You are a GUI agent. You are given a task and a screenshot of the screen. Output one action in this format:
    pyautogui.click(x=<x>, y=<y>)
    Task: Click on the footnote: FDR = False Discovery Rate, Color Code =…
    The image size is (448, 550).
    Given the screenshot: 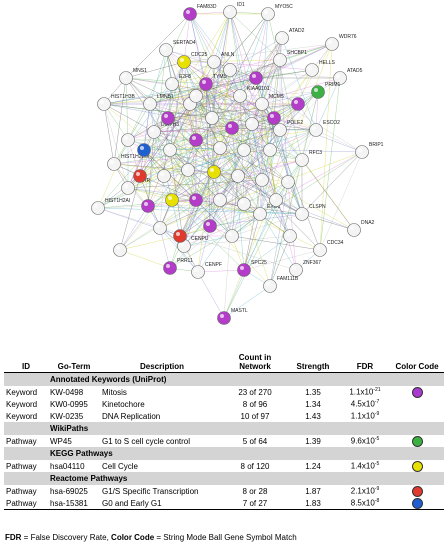 What is the action you would take?
    pyautogui.click(x=151, y=537)
    